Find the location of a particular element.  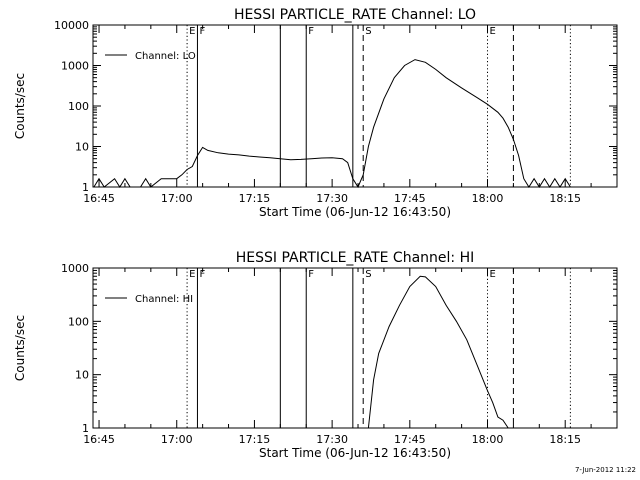

series-line is located at coordinates (438, 352).